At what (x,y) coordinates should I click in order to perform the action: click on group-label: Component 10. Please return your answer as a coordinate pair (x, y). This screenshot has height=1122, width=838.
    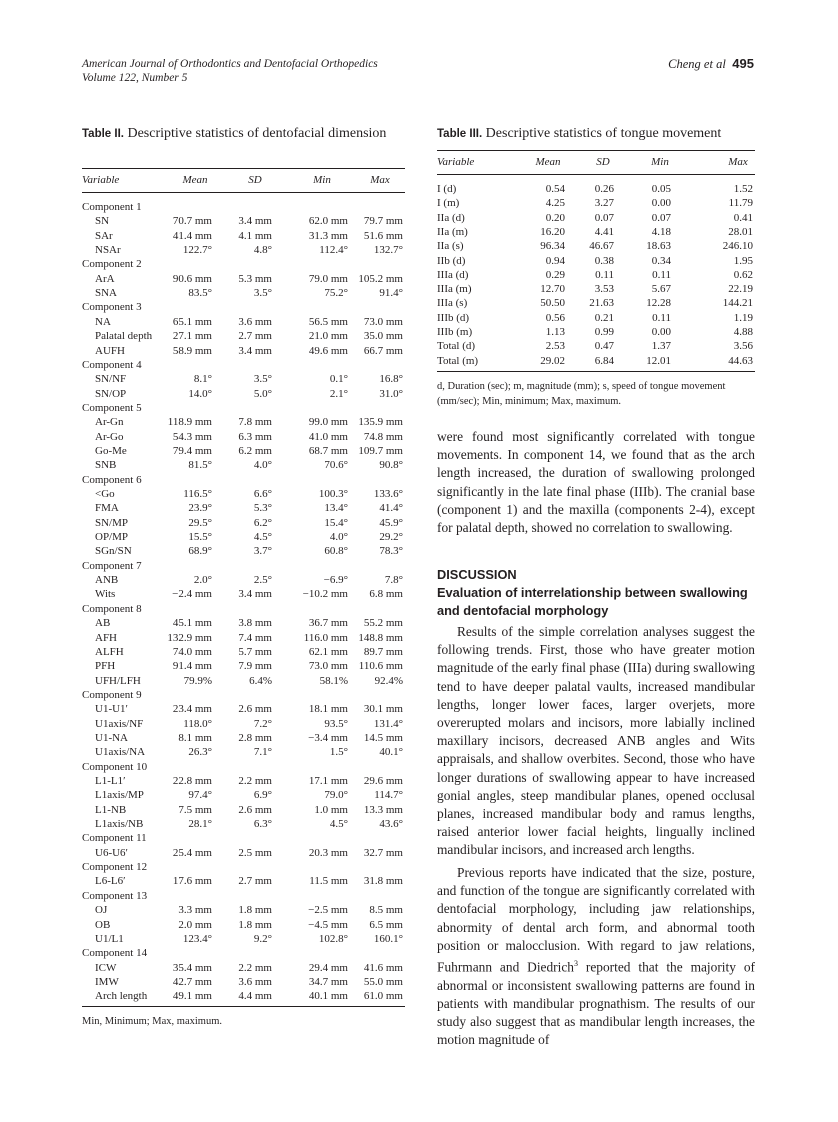
    Looking at the image, I should click on (115, 766).